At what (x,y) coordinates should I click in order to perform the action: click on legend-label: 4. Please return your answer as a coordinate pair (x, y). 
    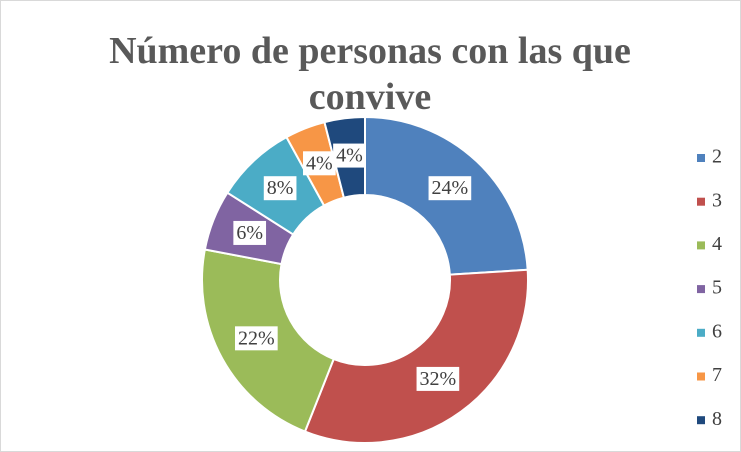
    Looking at the image, I should click on (717, 244).